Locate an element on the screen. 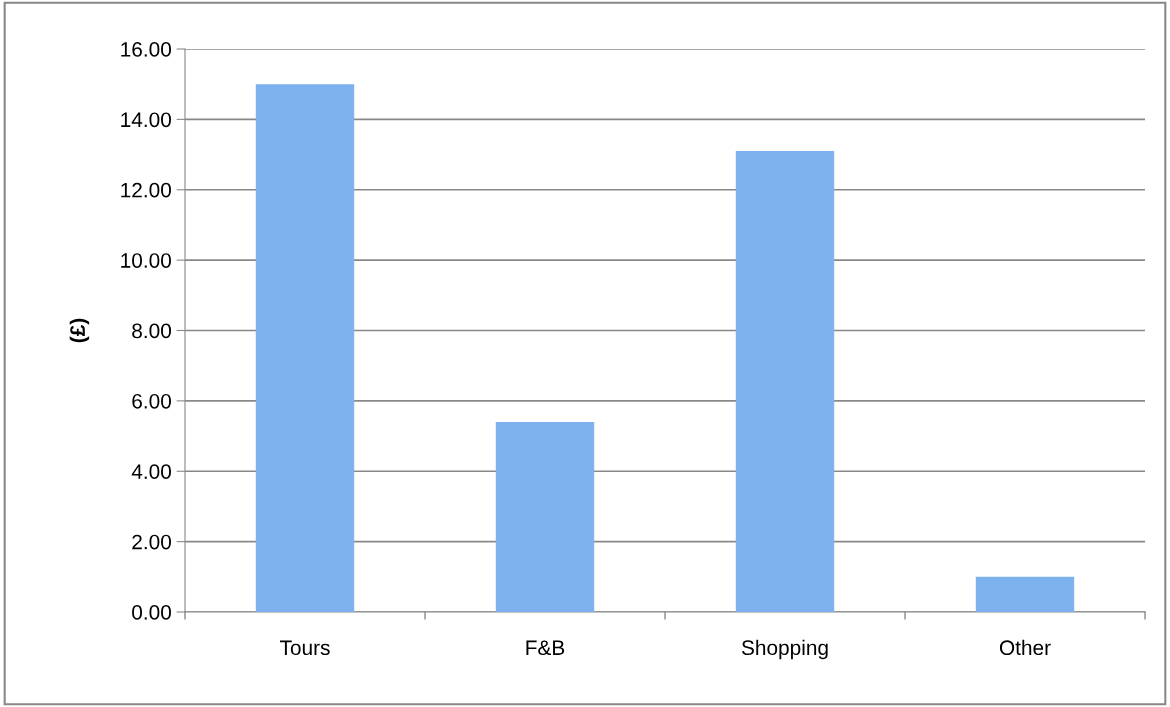 The height and width of the screenshot is (707, 1170). x-tick-label: Shopping is located at coordinates (784, 649).